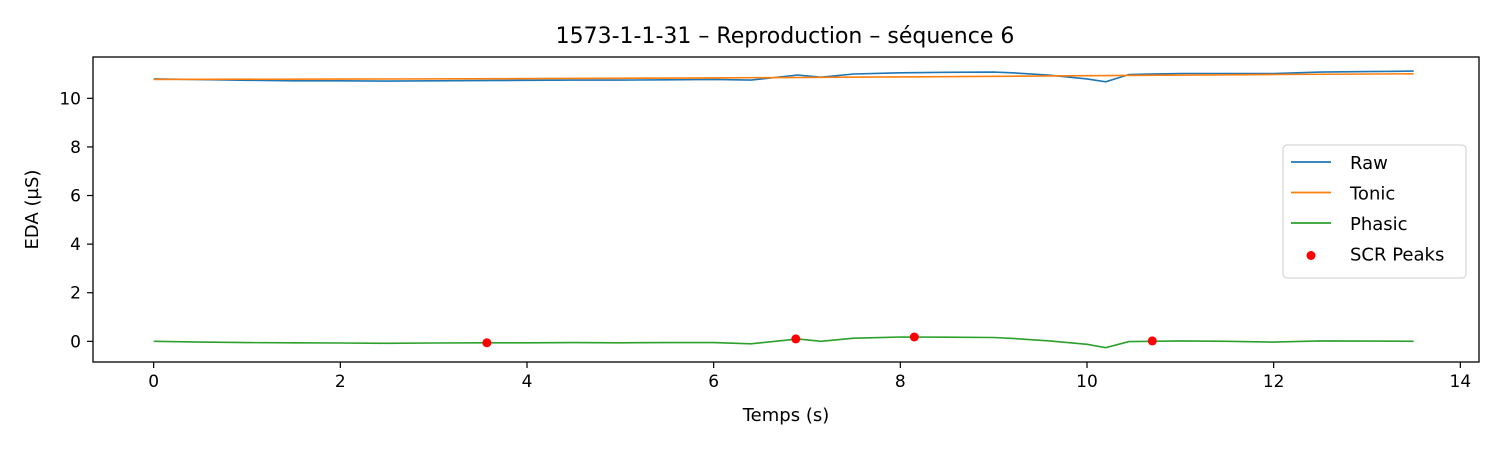 This screenshot has height=450, width=1500. I want to click on x-tick-label: 10, so click(1087, 382).